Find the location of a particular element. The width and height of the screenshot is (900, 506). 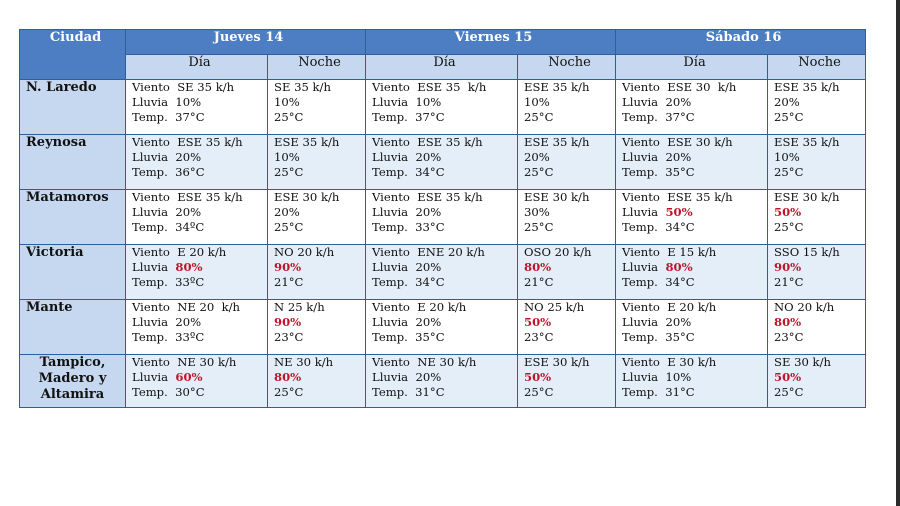

day-forecast-cell: Viento ESE 30 k/h Lluvia 20% Temp. 37°C is located at coordinates (692, 107).